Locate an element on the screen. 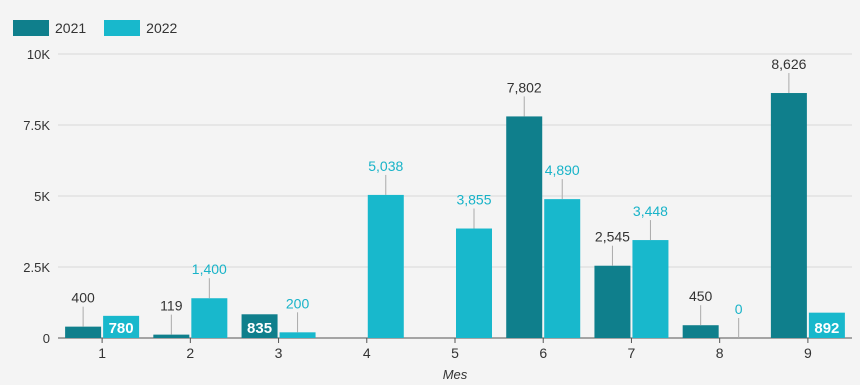  legend: 2021 2022 is located at coordinates (95, 28).